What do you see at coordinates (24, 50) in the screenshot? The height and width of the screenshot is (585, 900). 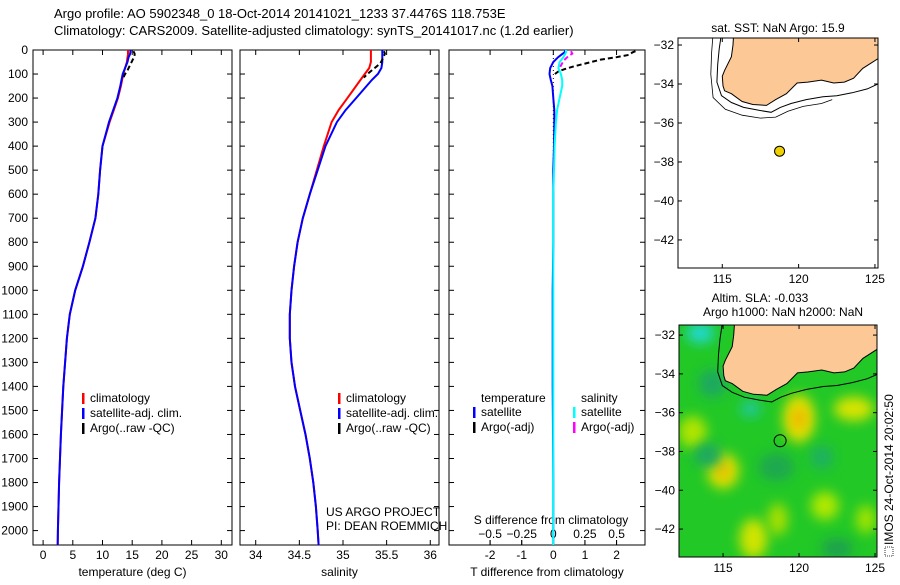 I see `depth-tick-label: 0` at bounding box center [24, 50].